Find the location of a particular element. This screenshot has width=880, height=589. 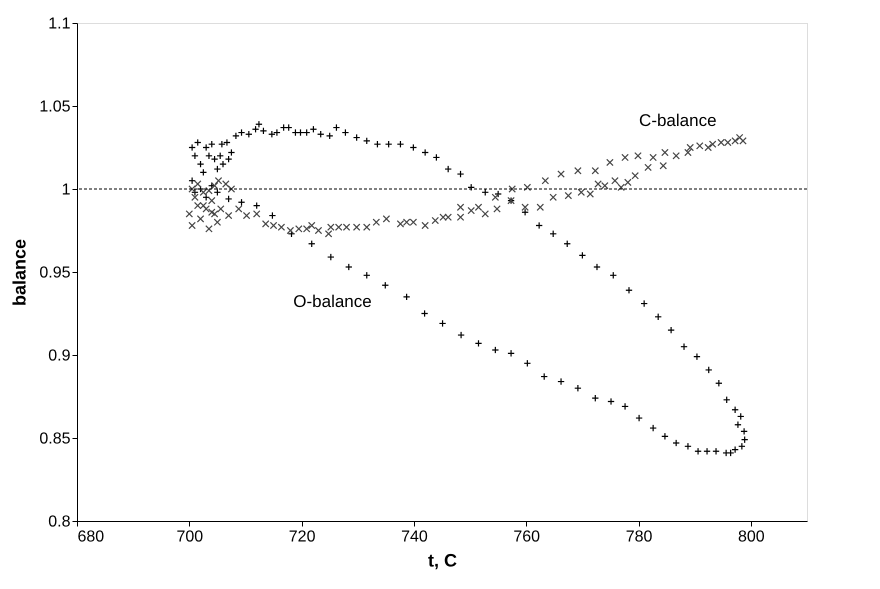

series-label: O-balance is located at coordinates (332, 301).